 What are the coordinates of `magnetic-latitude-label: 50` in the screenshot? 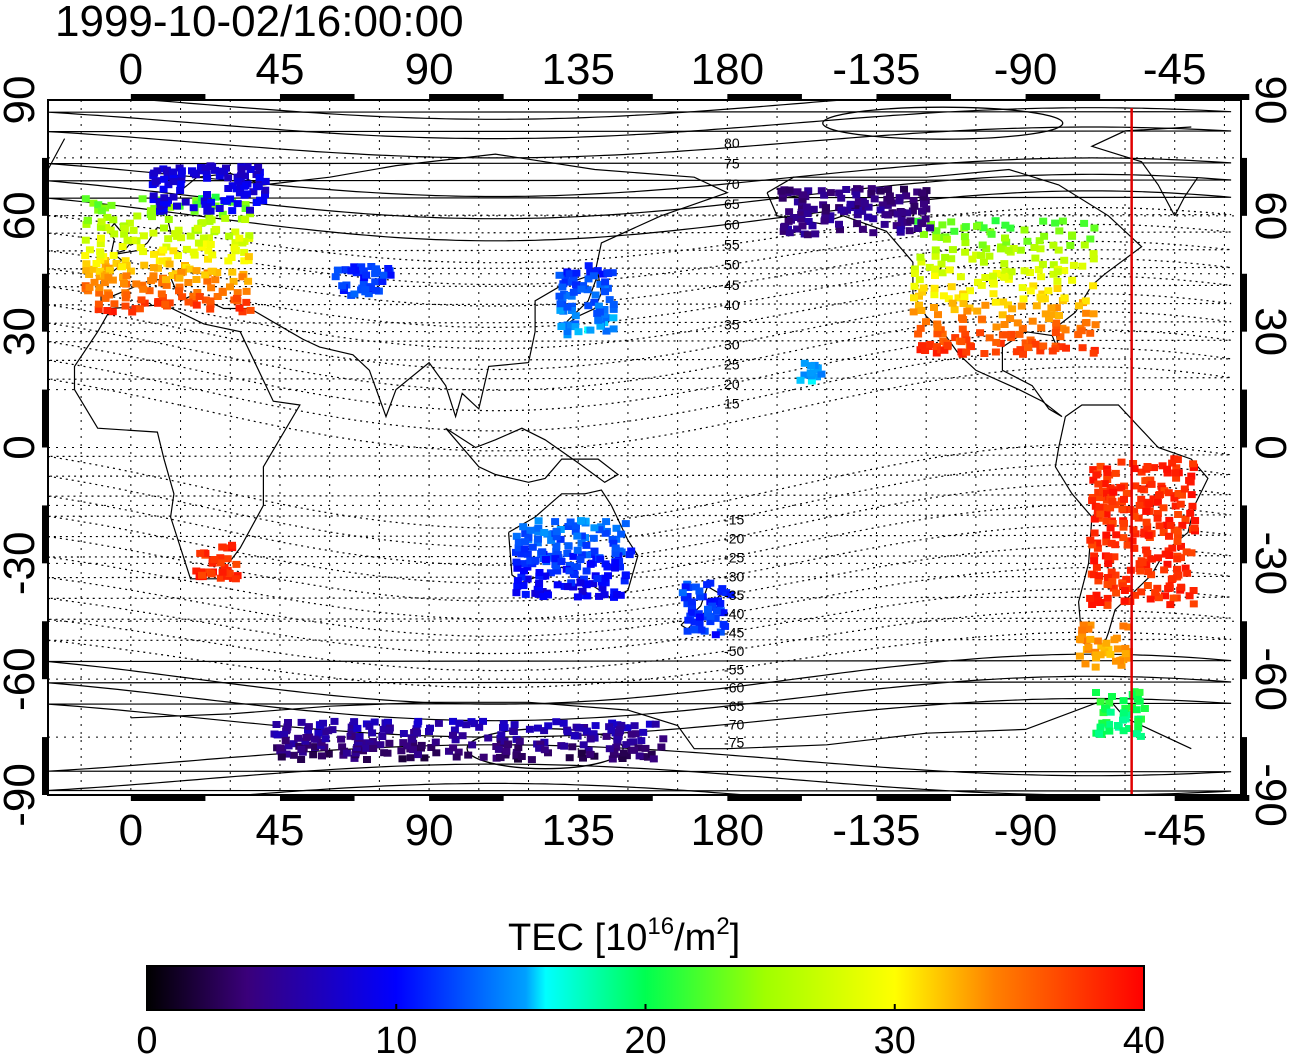 It's located at (732, 265).